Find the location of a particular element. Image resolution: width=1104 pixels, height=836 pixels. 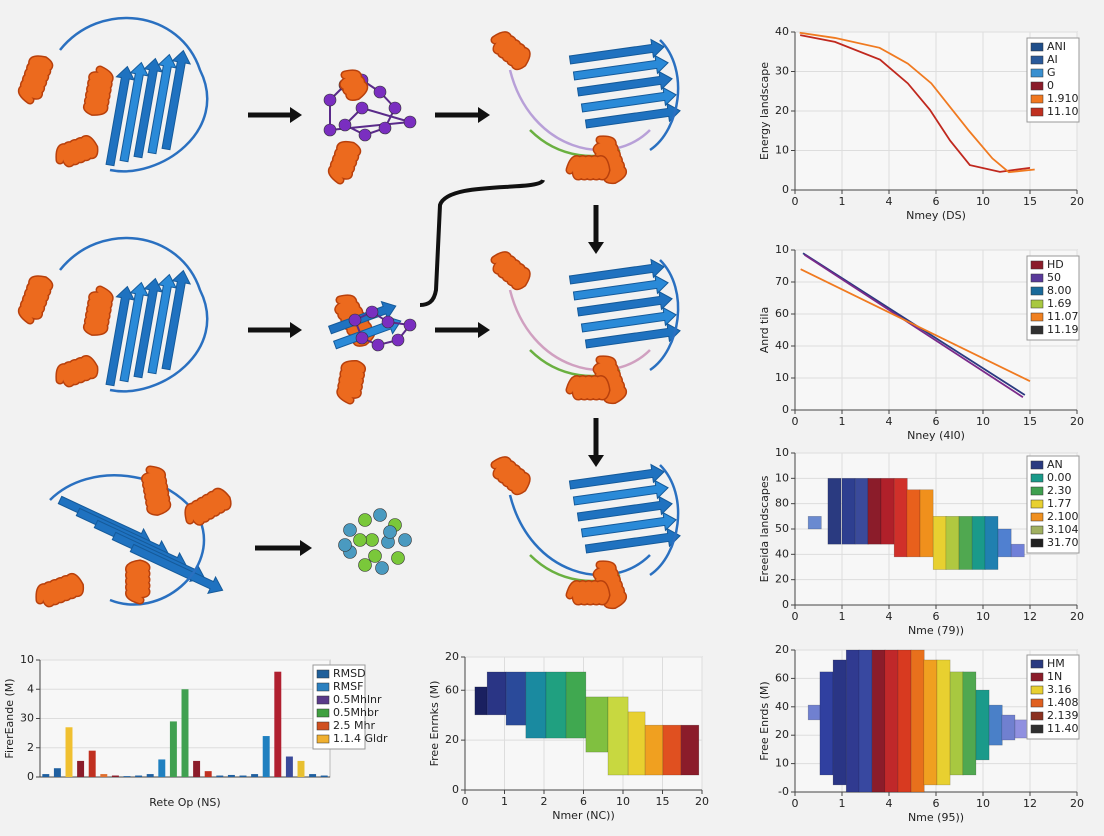

legend-label: 1.1.4 Gldr is located at coordinates (360, 738).